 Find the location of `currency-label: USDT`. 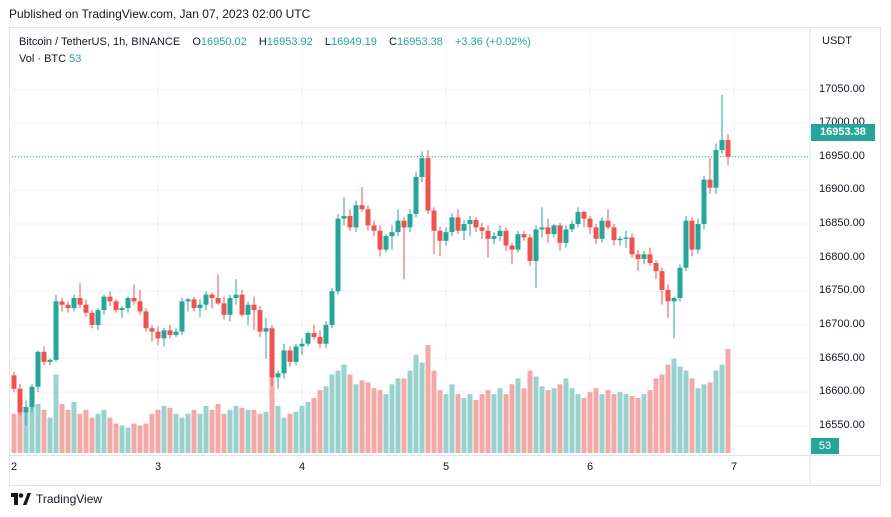

currency-label: USDT is located at coordinates (837, 41).